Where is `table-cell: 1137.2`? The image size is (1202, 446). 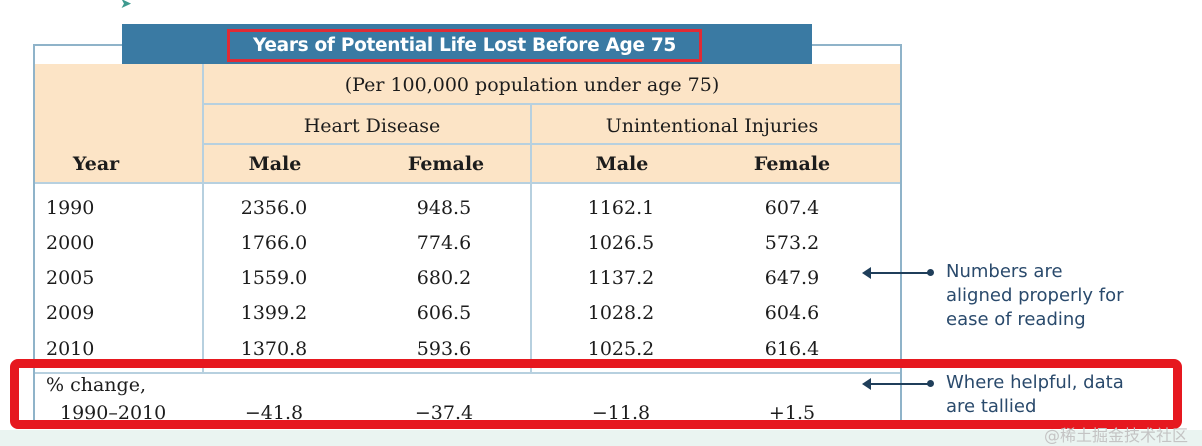 table-cell: 1137.2 is located at coordinates (621, 278).